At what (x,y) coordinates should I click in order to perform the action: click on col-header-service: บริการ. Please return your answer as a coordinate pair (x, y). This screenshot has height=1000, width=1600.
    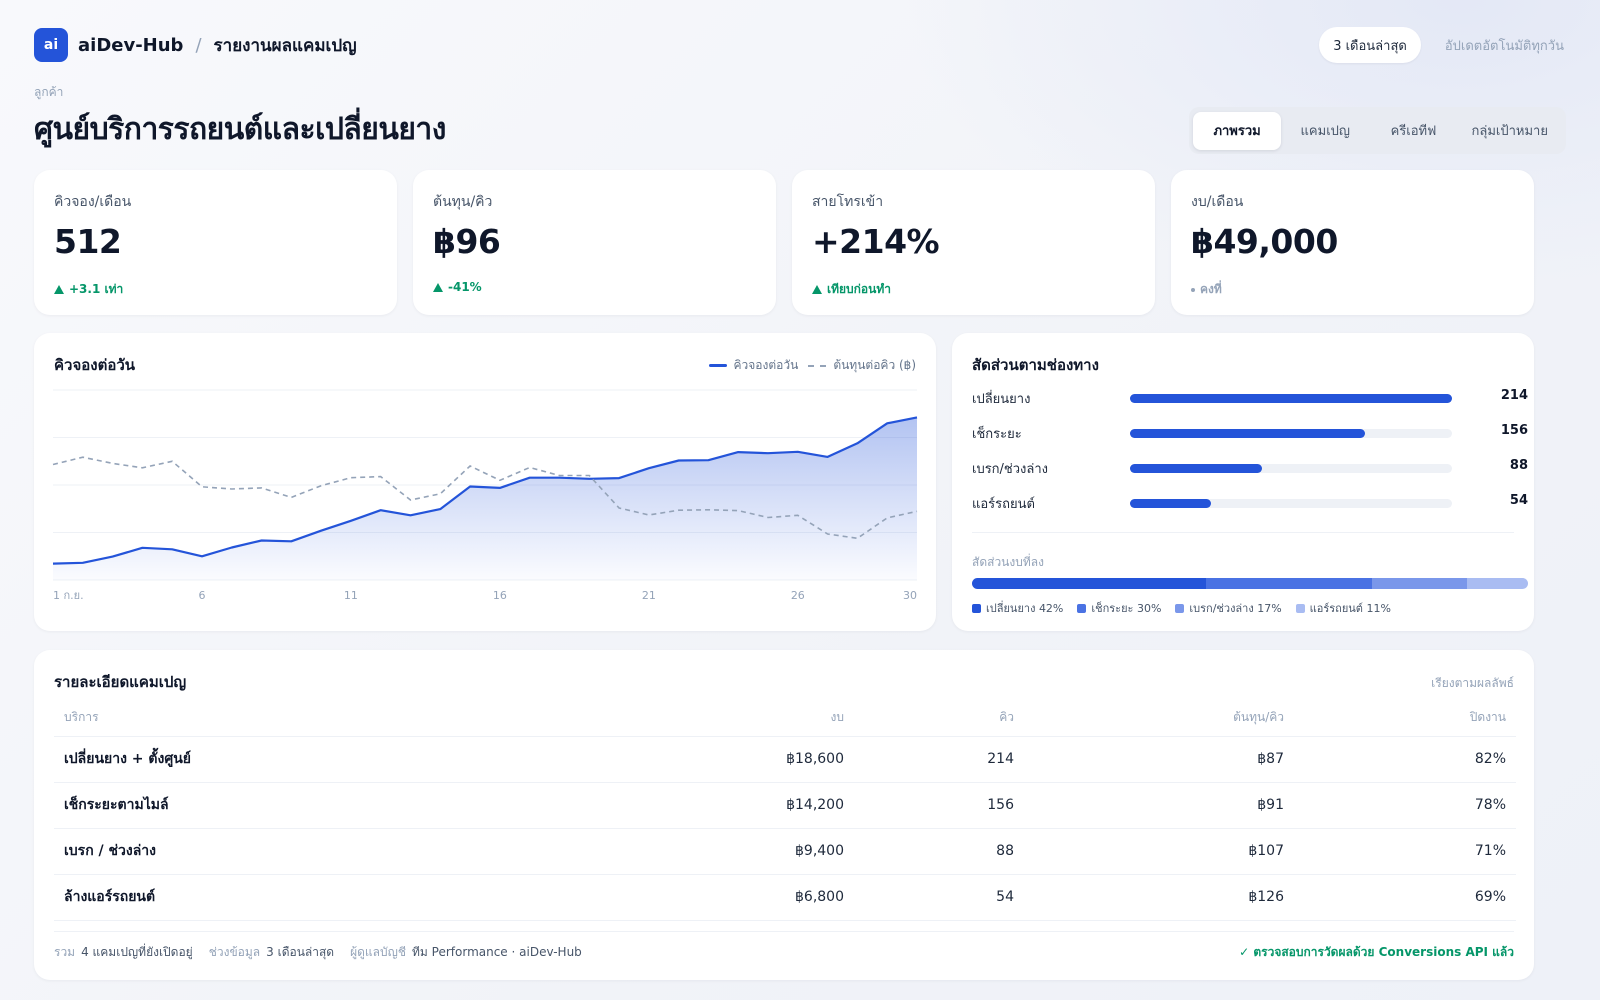
    Looking at the image, I should click on (349, 718).